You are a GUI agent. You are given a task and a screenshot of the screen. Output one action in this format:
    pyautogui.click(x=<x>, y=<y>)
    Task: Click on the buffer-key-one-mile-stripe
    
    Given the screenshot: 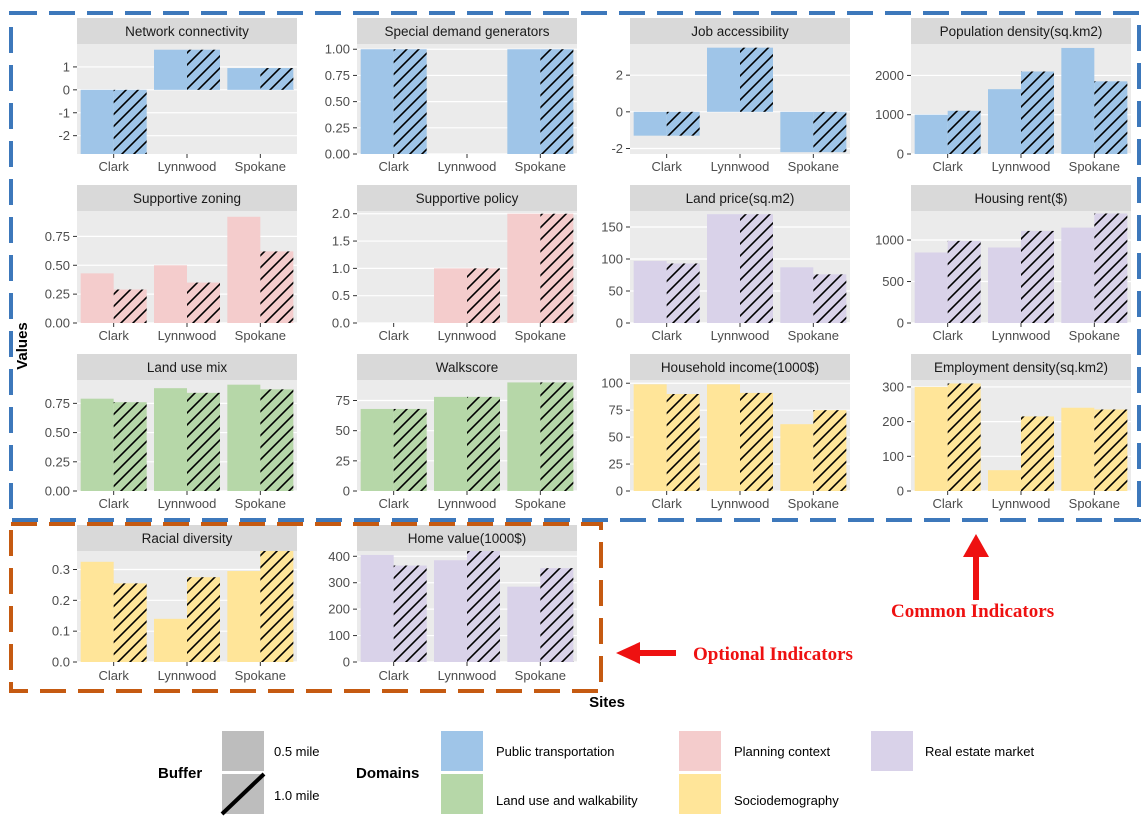 What is the action you would take?
    pyautogui.click(x=243, y=794)
    